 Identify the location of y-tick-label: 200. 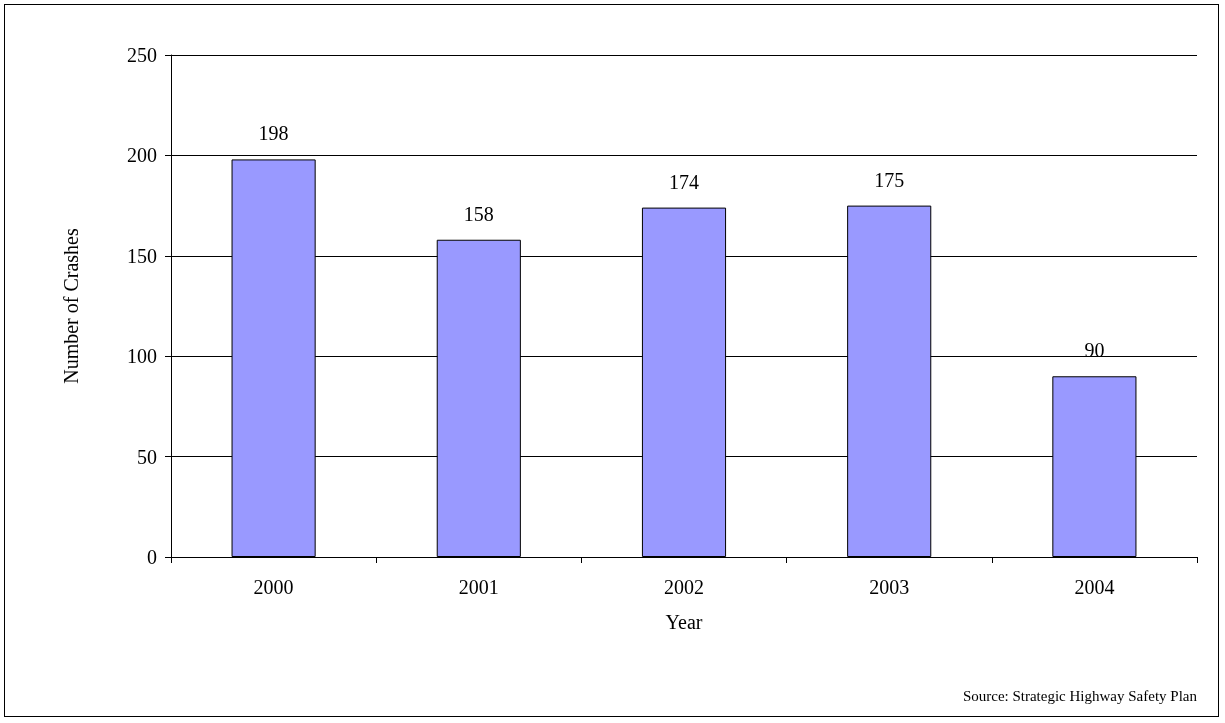
(142, 155).